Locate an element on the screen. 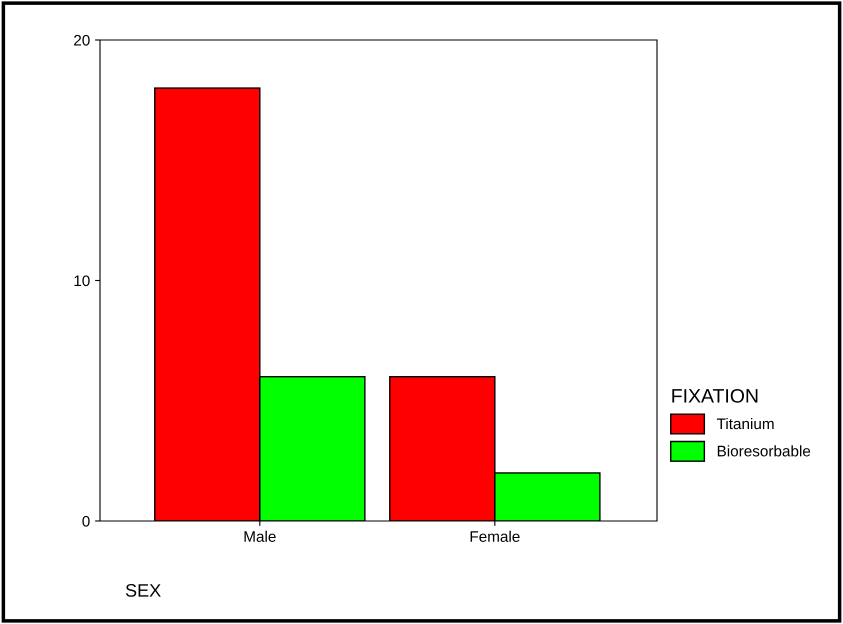 The width and height of the screenshot is (843, 624). legend-label: Bioresorbable is located at coordinates (764, 450).